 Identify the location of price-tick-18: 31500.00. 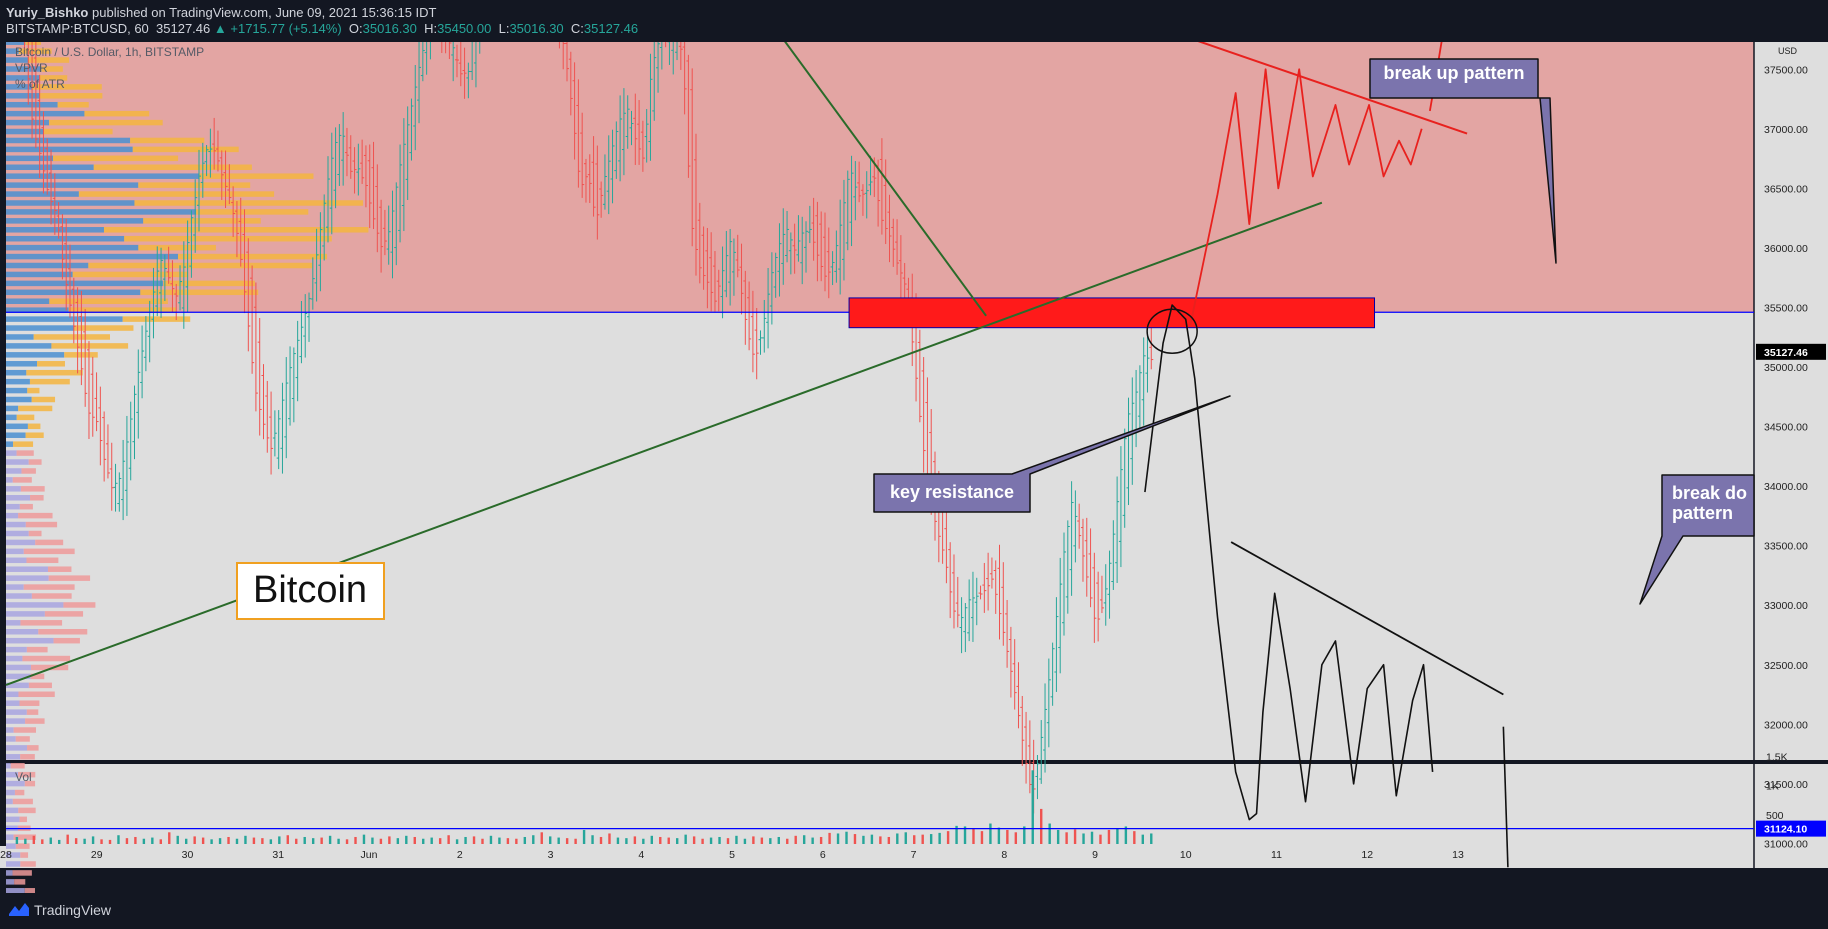
(1786, 785).